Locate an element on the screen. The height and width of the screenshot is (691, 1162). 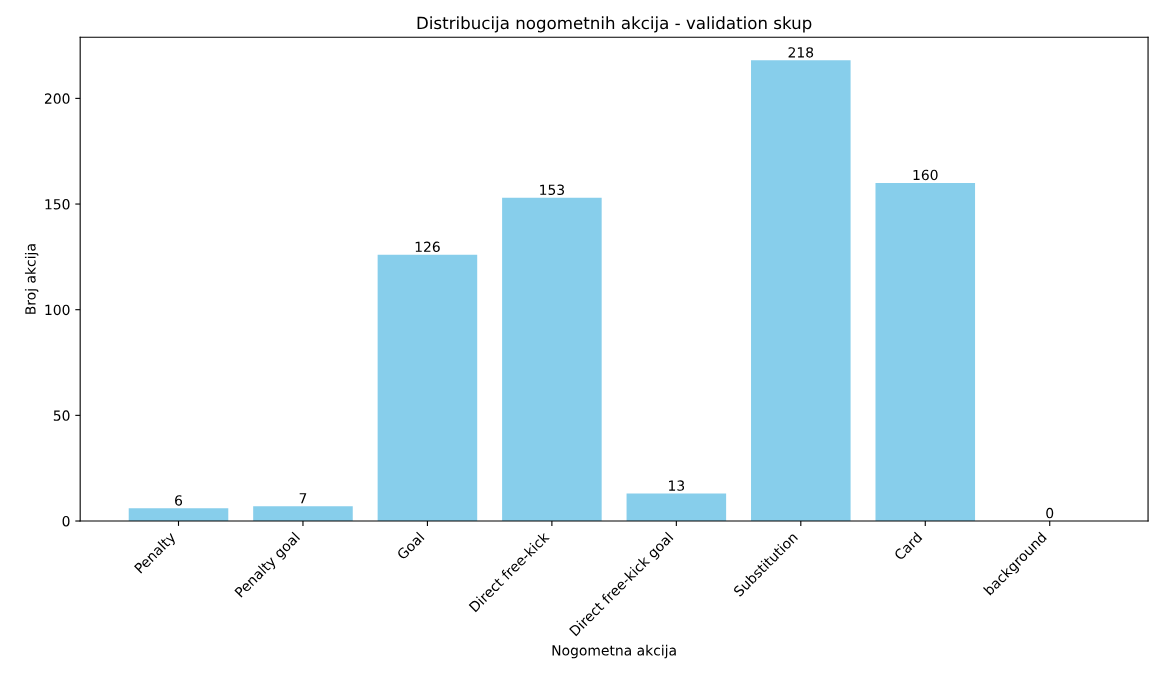
data-label: 13 is located at coordinates (677, 485).